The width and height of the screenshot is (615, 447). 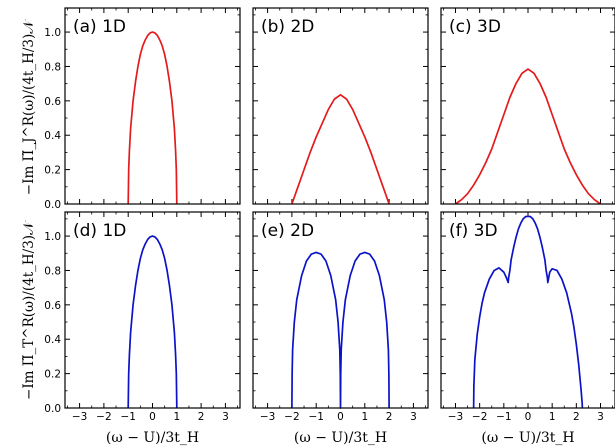 I want to click on panel-label: (e) 2D, so click(x=287, y=231).